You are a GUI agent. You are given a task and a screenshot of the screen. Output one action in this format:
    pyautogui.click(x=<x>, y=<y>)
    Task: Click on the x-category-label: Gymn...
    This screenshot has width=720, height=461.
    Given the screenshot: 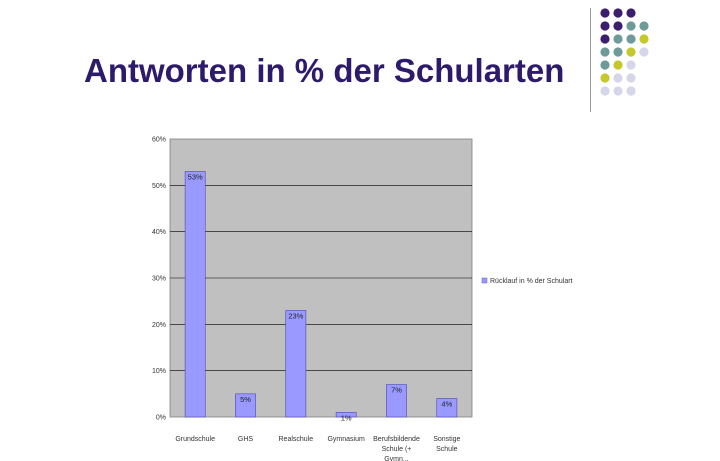 What is the action you would take?
    pyautogui.click(x=396, y=458)
    